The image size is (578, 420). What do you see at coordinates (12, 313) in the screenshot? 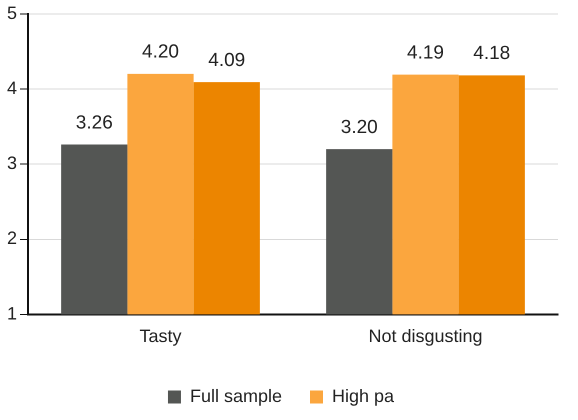
I see `y-tick-label: 1` at bounding box center [12, 313].